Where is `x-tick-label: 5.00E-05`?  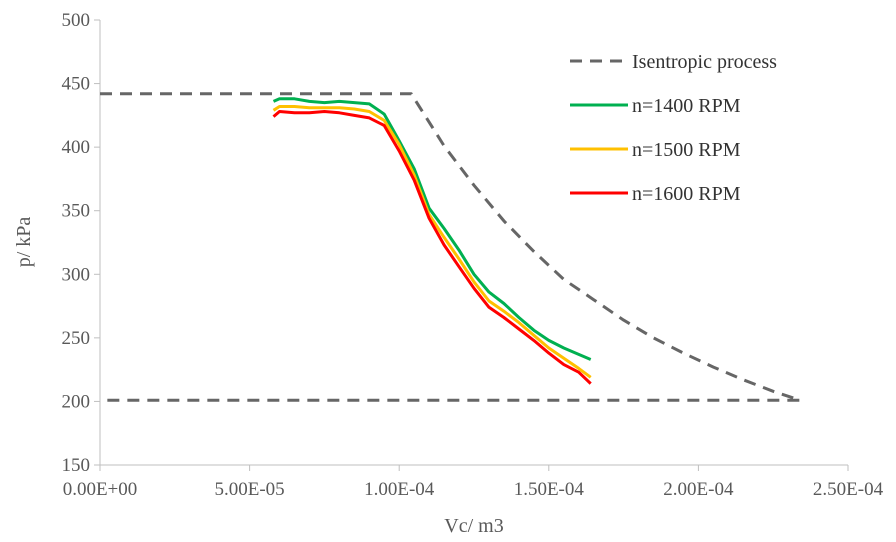
x-tick-label: 5.00E-05 is located at coordinates (250, 489).